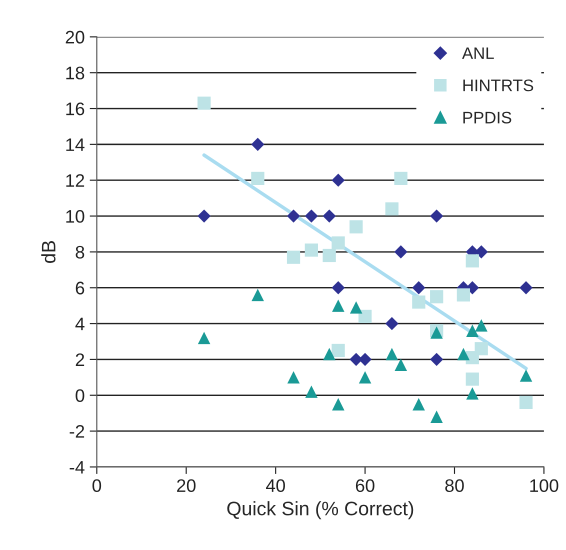  I want to click on legend-label: PPDIS, so click(487, 118).